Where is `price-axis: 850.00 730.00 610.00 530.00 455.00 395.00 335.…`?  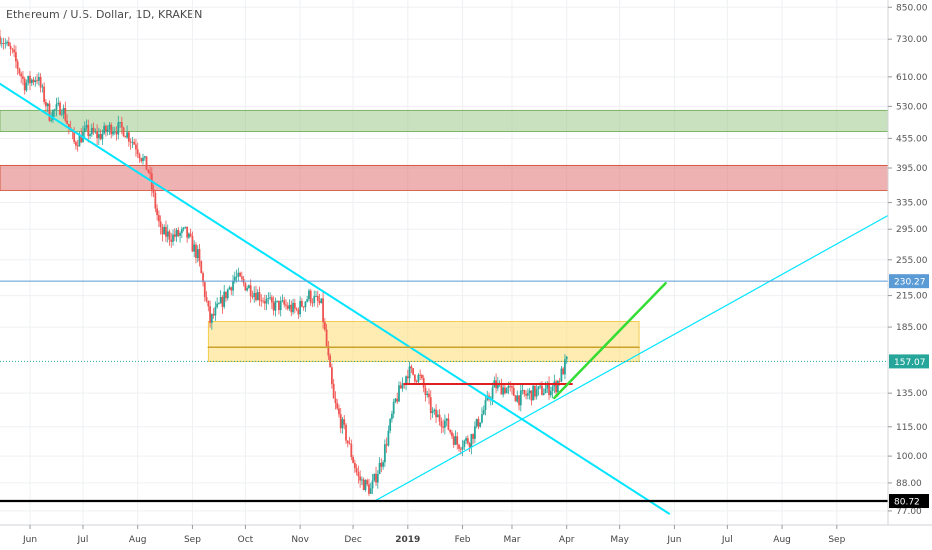 price-axis: 850.00 730.00 610.00 530.00 455.00 395.00 335.… is located at coordinates (907, 262).